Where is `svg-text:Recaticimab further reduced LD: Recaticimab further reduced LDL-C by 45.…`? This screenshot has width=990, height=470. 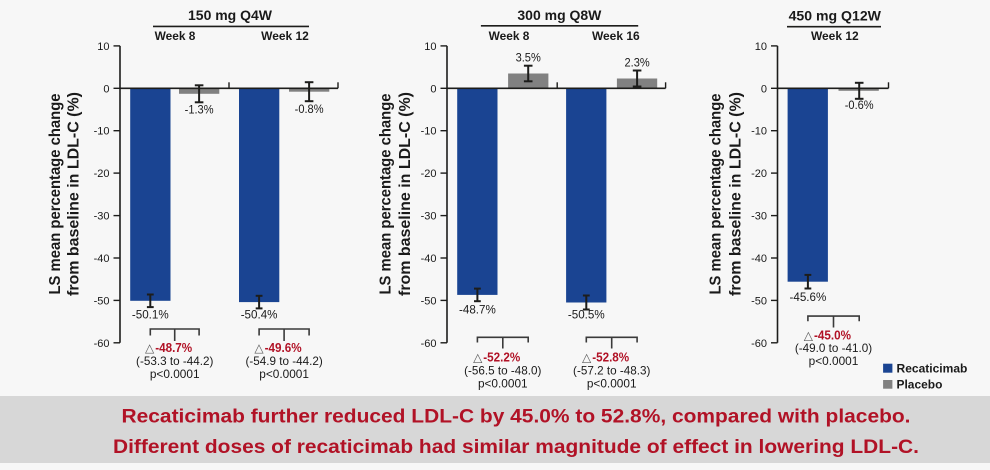 svg-text:Recaticimab further reduced LD: Recaticimab further reduced LDL-C by 45.… is located at coordinates (516, 417).